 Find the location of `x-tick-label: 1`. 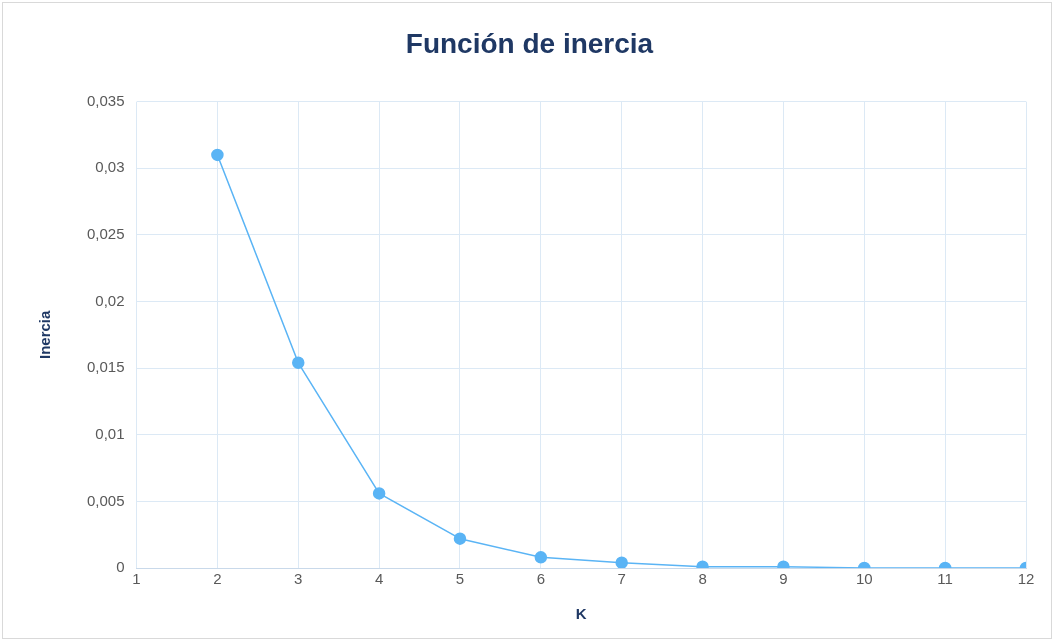

x-tick-label: 1 is located at coordinates (136, 579).